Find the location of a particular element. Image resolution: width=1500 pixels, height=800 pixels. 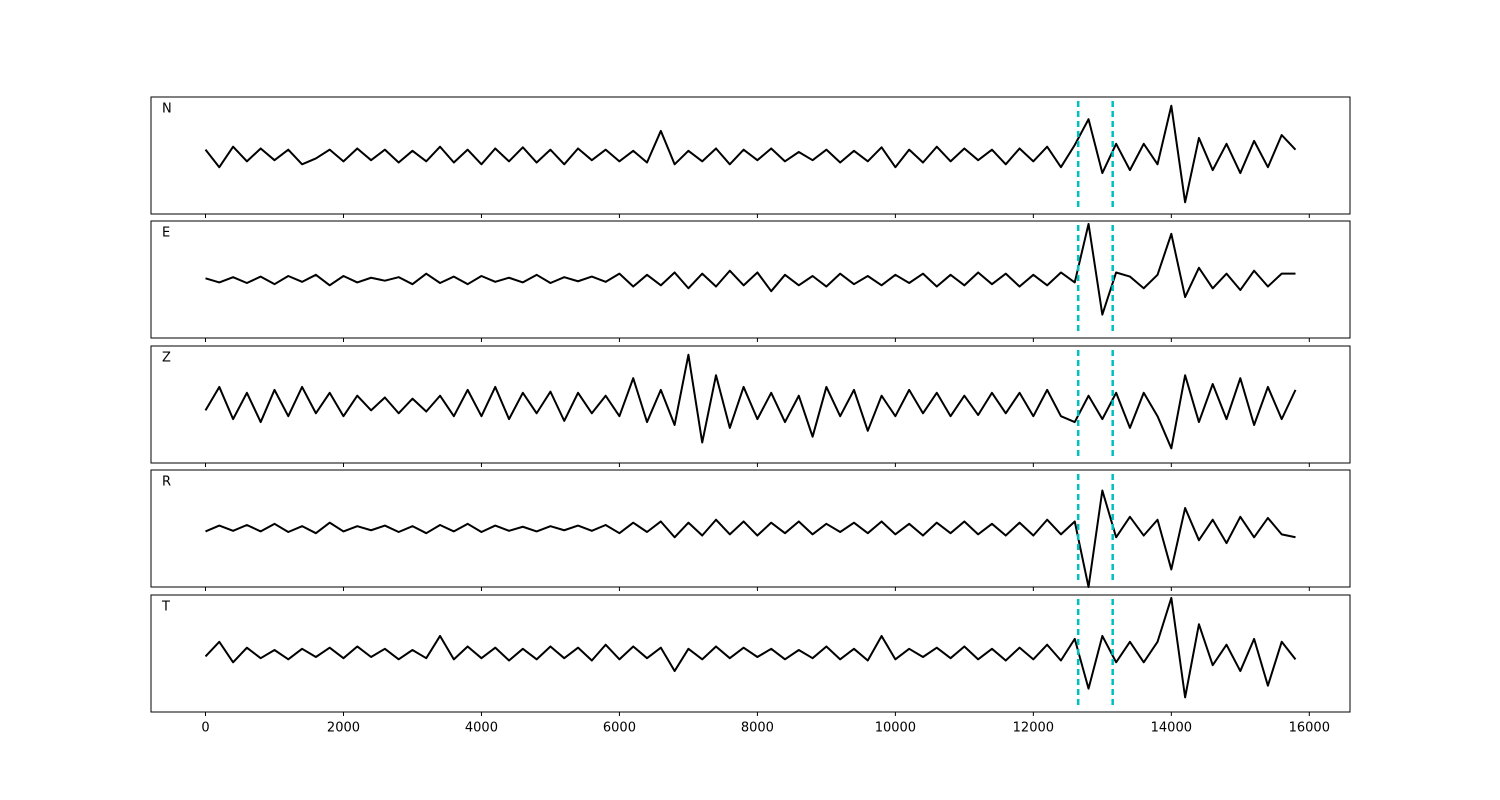

x-tick-label: 12000 is located at coordinates (1033, 728).